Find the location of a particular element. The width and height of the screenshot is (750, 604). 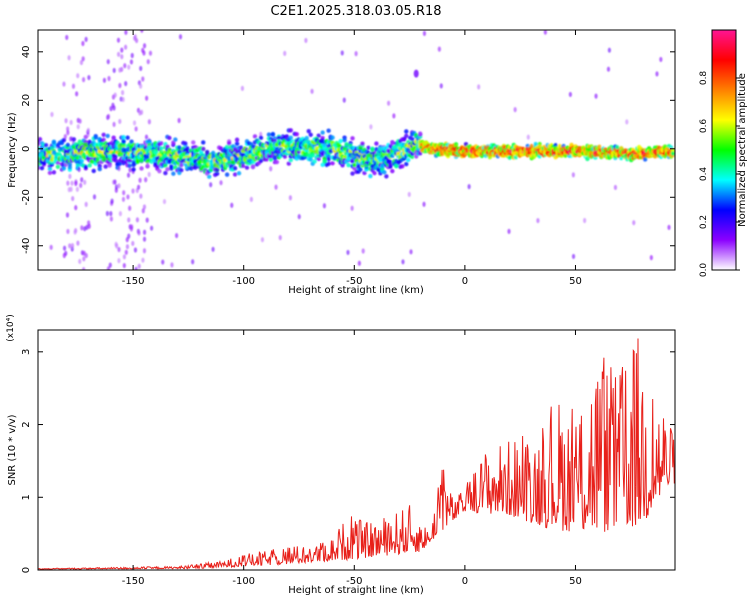

colorbar-gradient is located at coordinates (724, 150).